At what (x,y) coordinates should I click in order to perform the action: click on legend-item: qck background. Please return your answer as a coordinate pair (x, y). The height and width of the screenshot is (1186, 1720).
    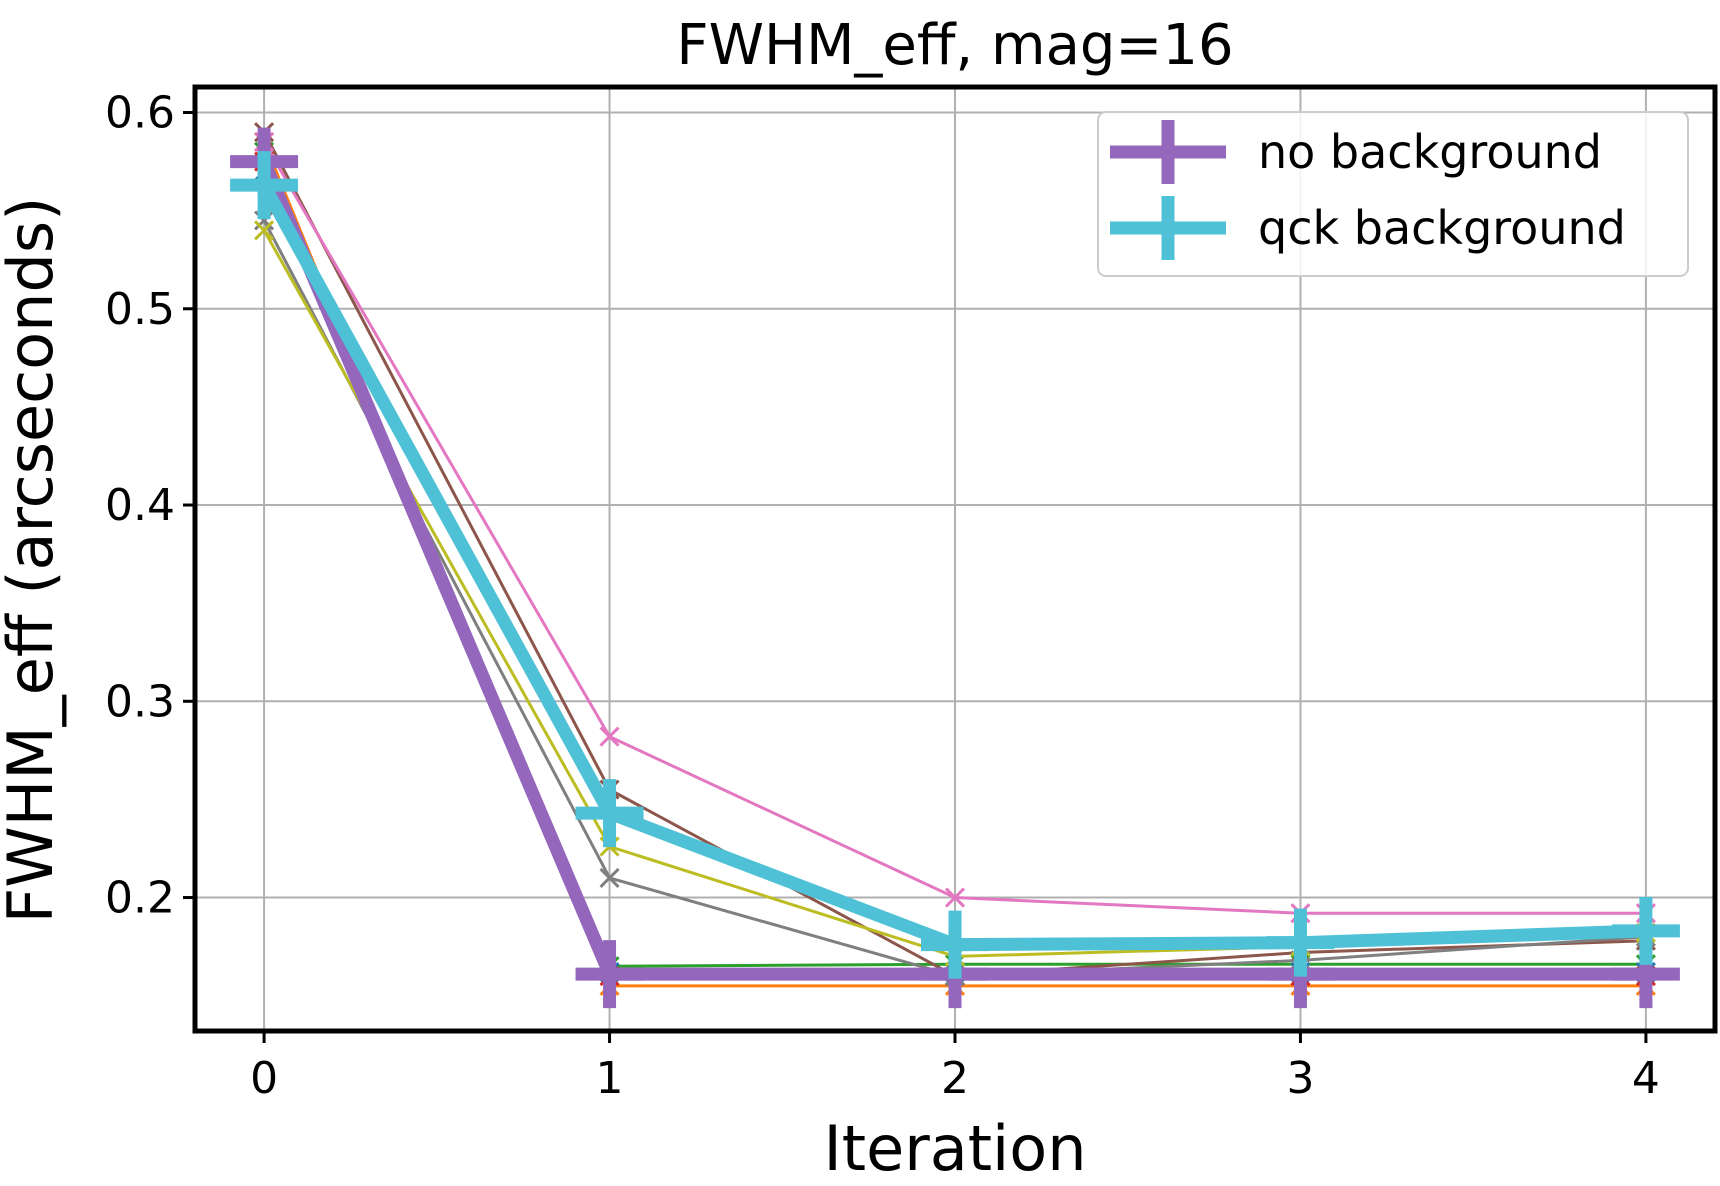
    Looking at the image, I should click on (1368, 228).